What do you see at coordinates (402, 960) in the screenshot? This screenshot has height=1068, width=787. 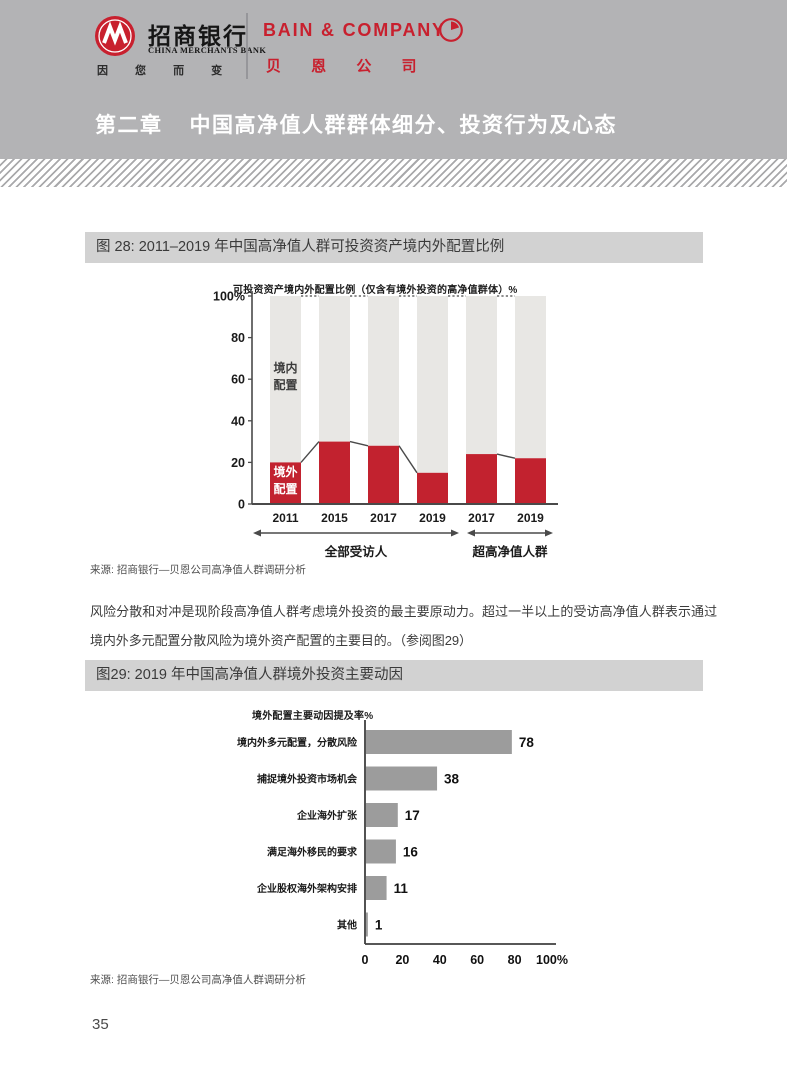 I see `x-tick-label: 20` at bounding box center [402, 960].